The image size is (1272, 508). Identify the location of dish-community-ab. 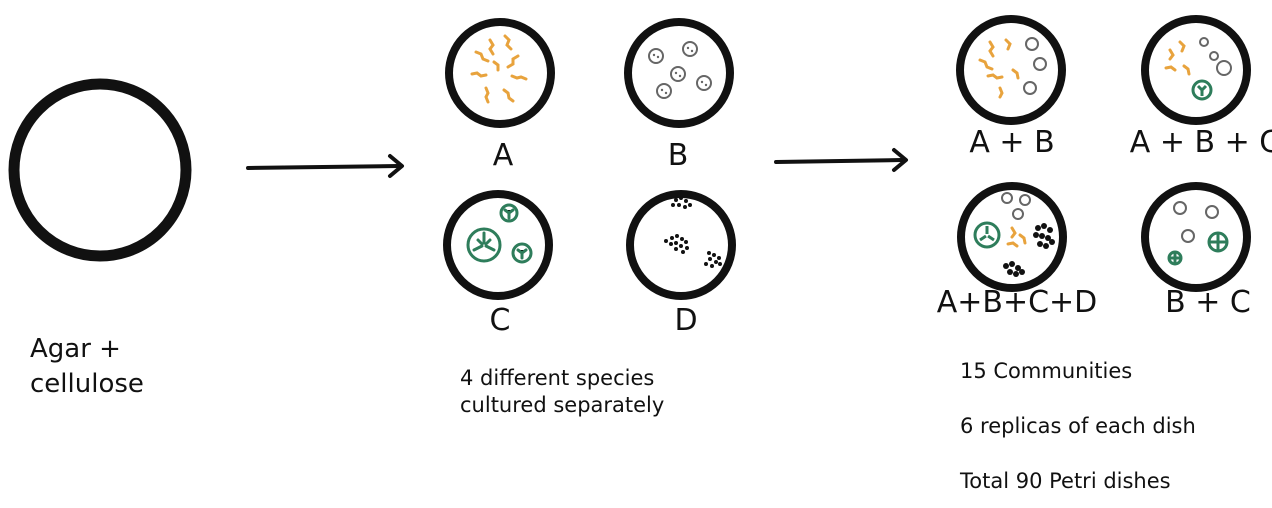
(1011, 70).